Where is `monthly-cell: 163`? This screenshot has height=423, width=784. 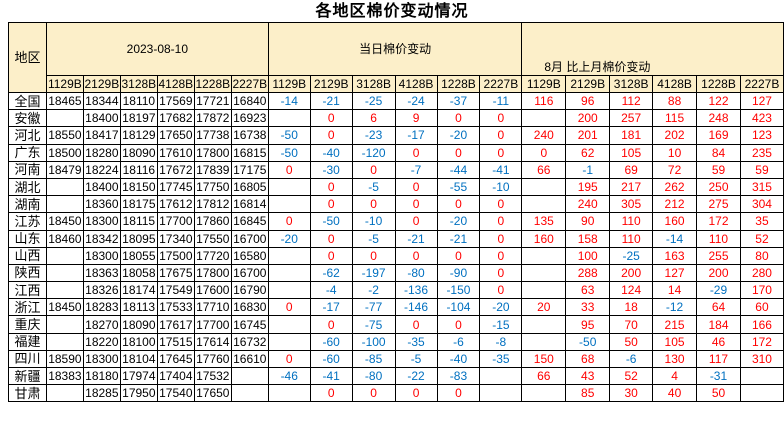 monthly-cell: 163 is located at coordinates (675, 255).